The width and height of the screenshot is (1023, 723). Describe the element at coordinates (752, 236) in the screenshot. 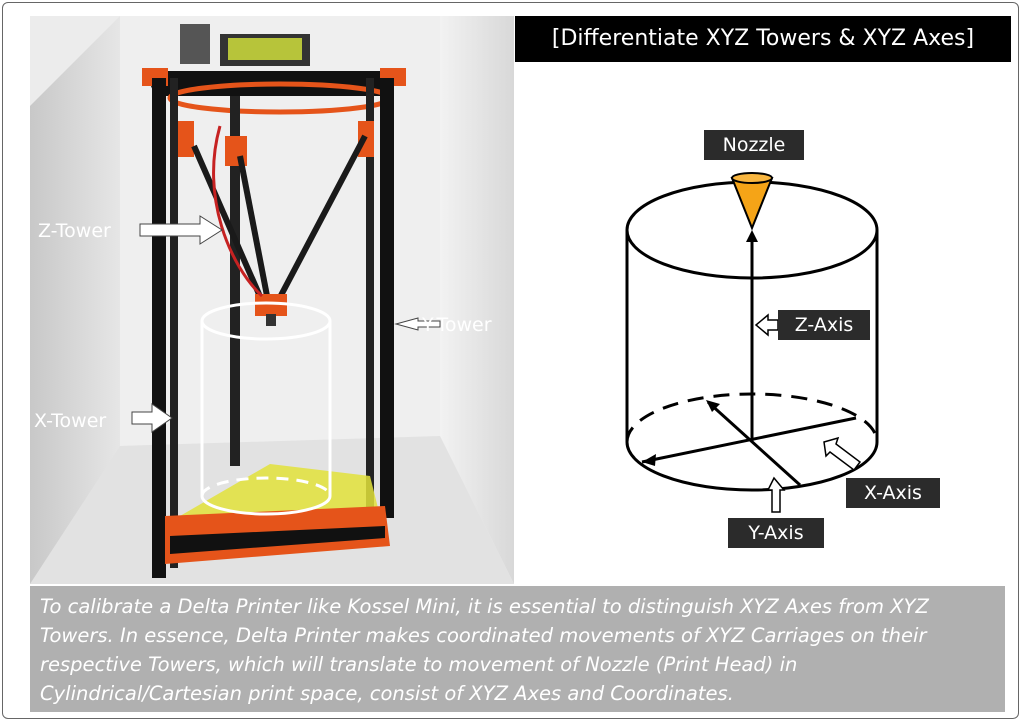

I see `z-axis-arrowhead` at that location.